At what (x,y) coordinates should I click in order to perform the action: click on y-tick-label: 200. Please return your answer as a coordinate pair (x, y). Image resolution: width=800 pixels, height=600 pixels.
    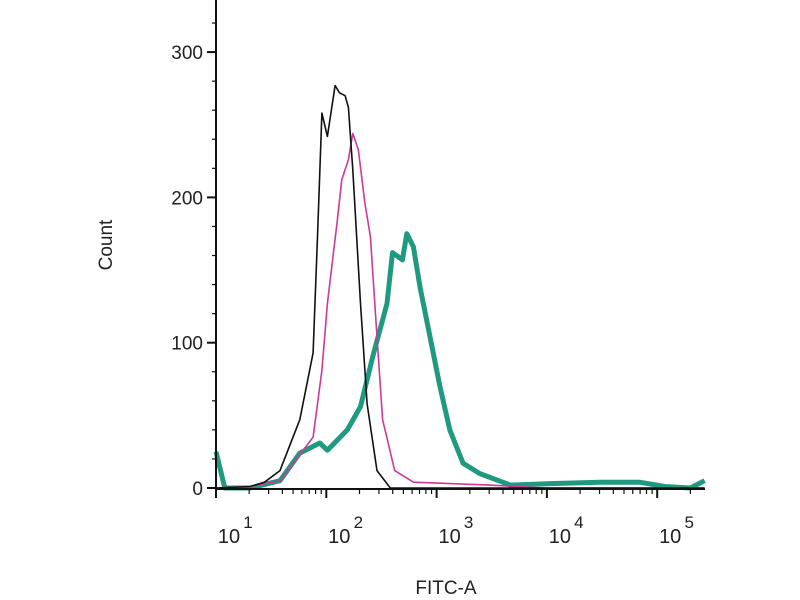
    Looking at the image, I should click on (187, 198).